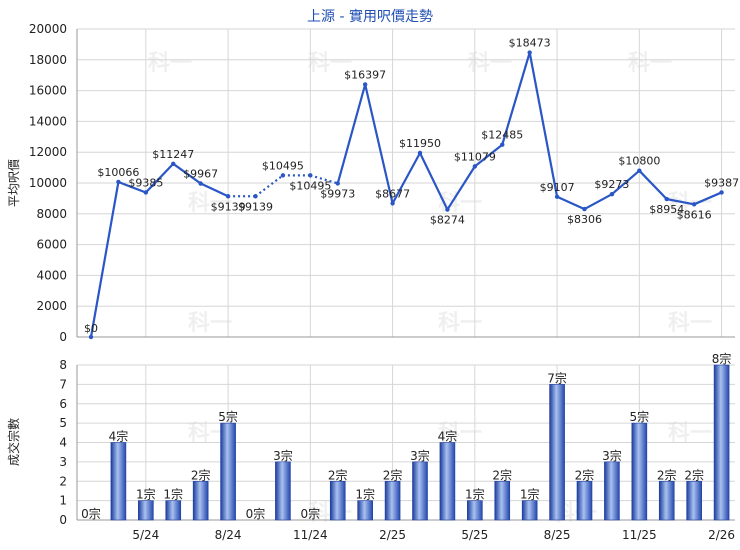 The height and width of the screenshot is (550, 740). Describe the element at coordinates (370, 16) in the screenshot. I see `chart-title: 上源 - 實用呎價走勢` at that location.